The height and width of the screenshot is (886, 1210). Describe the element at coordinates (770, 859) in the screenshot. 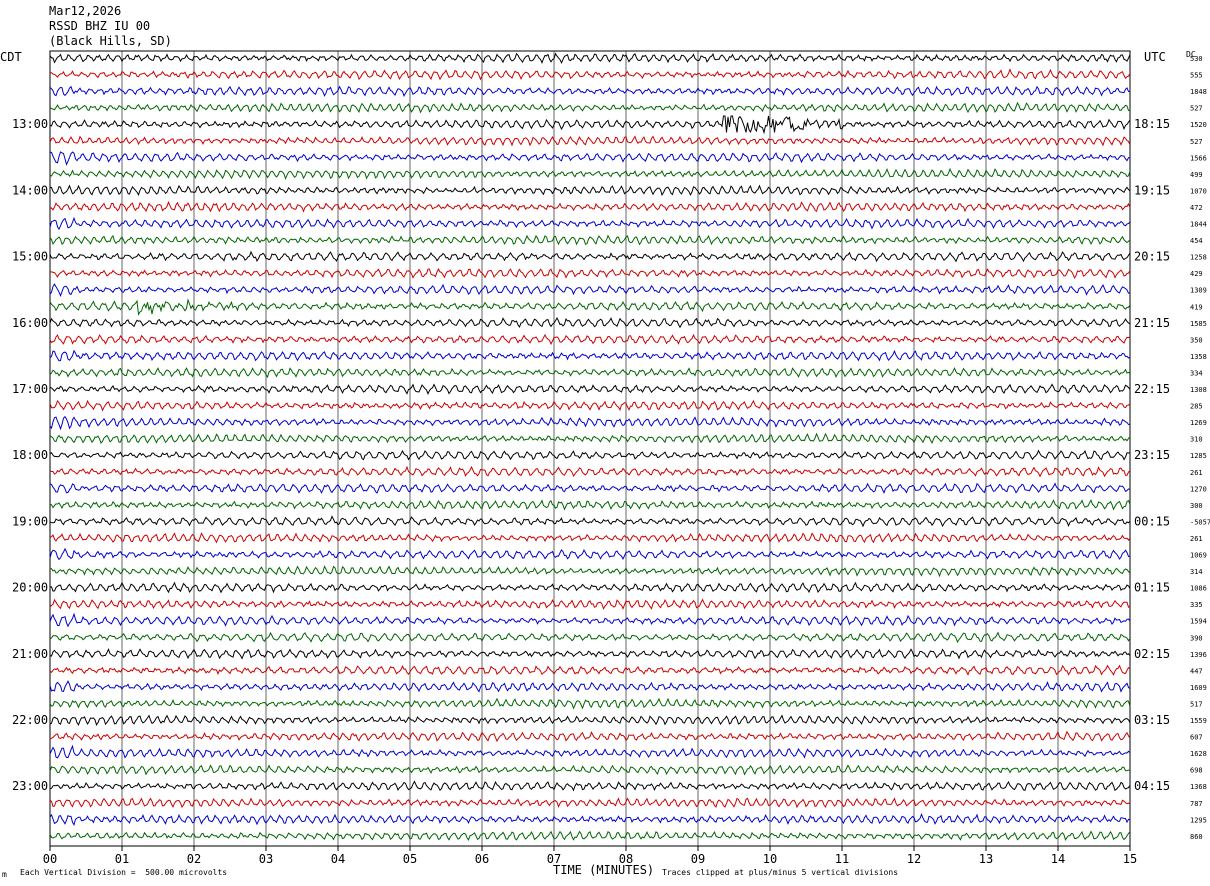

I see `x-tick-label-10: 10` at that location.